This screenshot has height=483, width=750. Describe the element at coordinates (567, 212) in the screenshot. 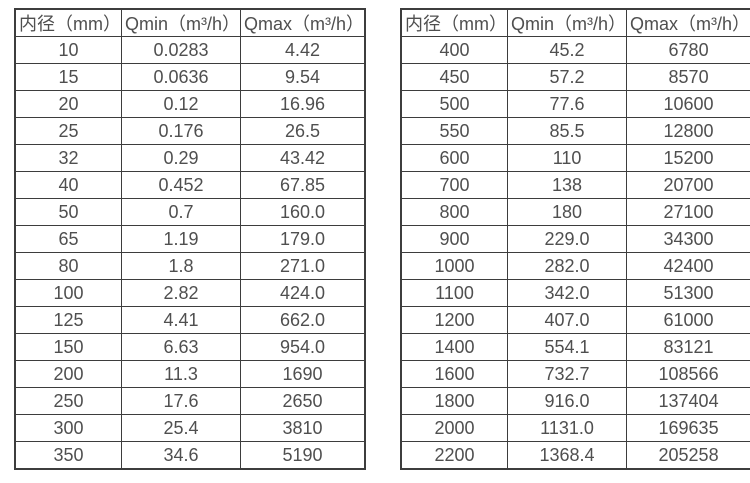

I see `cell-qmin: 180` at that location.